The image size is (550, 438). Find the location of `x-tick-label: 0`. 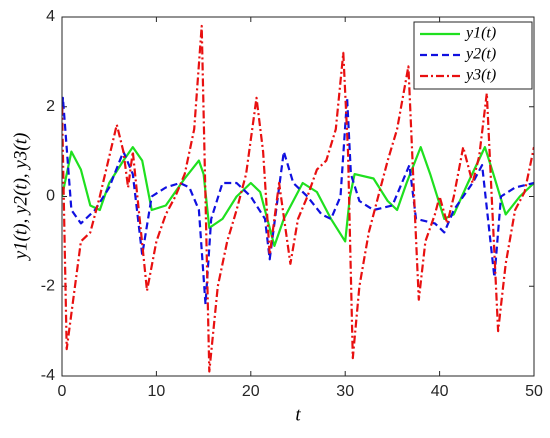

x-tick-label: 0 is located at coordinates (62, 391).